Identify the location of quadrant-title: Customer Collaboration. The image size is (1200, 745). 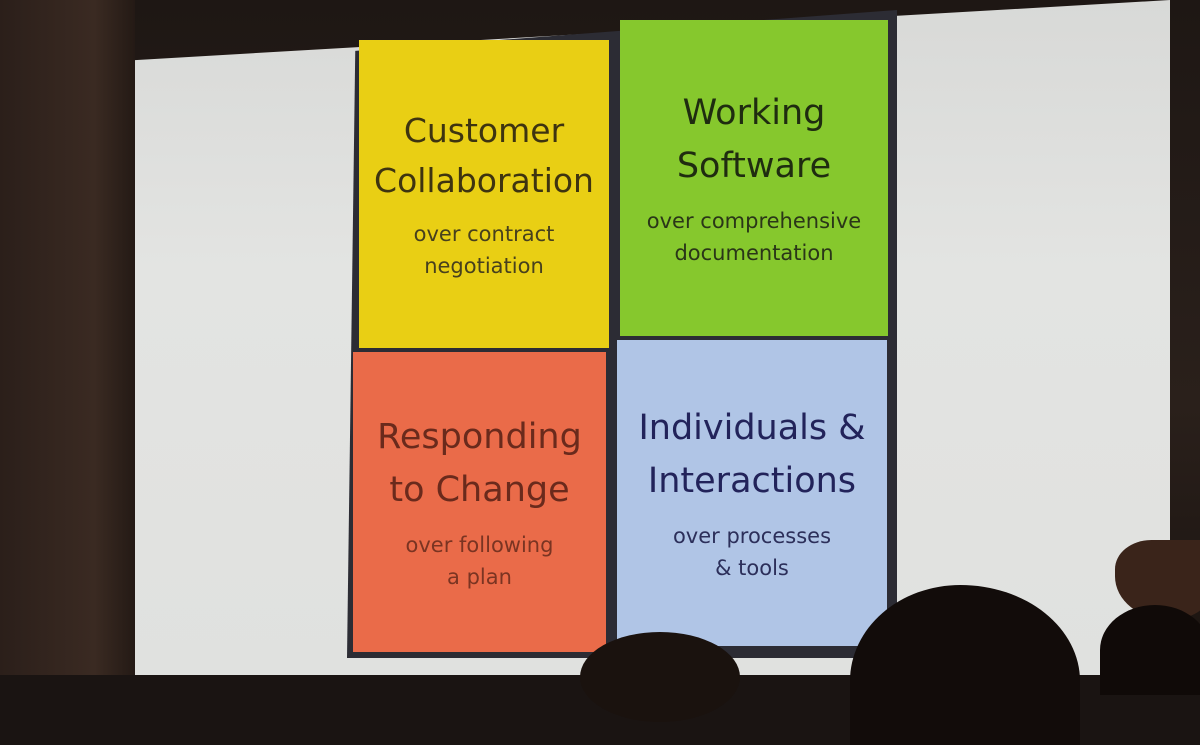
(484, 155).